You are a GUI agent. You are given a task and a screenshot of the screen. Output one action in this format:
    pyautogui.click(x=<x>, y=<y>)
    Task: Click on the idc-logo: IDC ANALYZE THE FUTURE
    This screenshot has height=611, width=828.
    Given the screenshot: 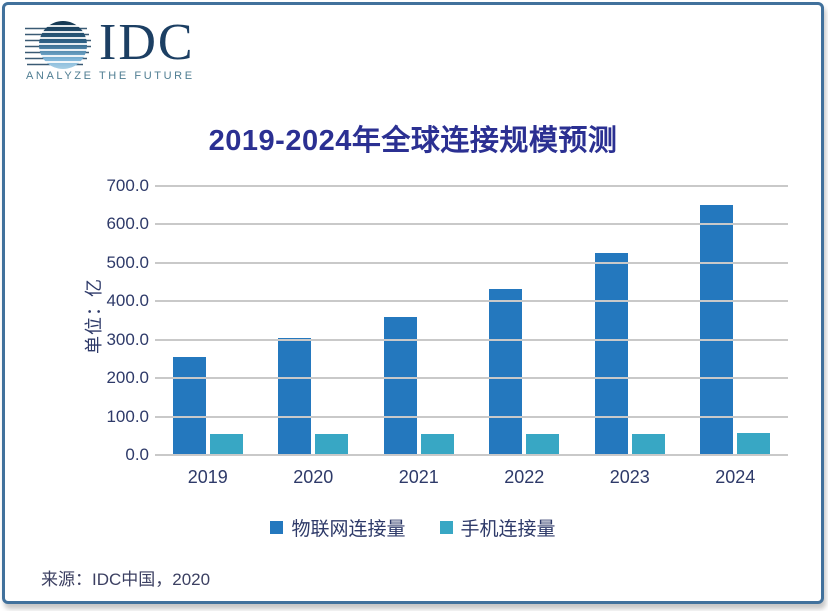 What is the action you would take?
    pyautogui.click(x=125, y=49)
    